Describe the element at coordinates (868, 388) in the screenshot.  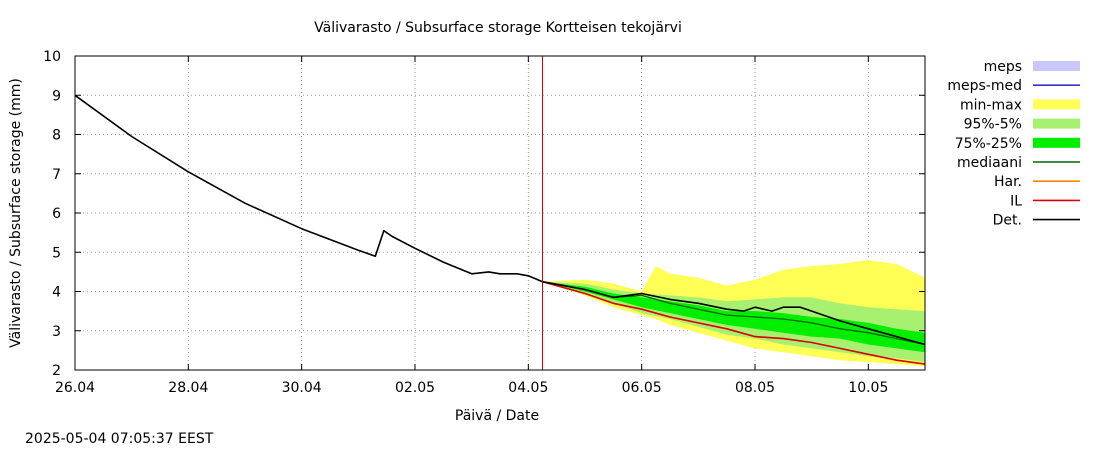
I see `x-tick-label: 10.05` at that location.